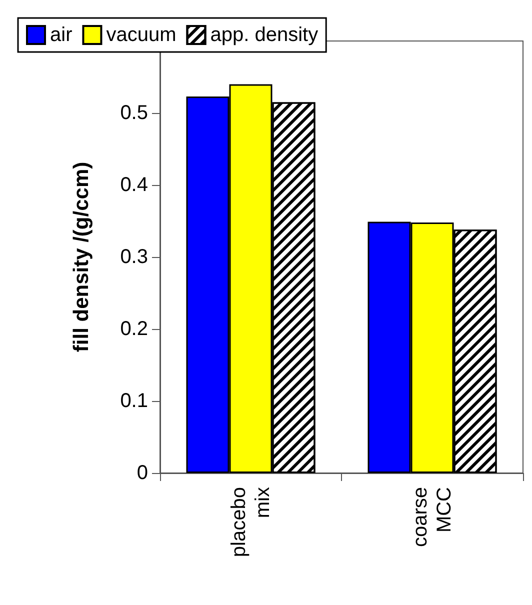 The width and height of the screenshot is (532, 605). I want to click on legend-label: app. density, so click(264, 35).